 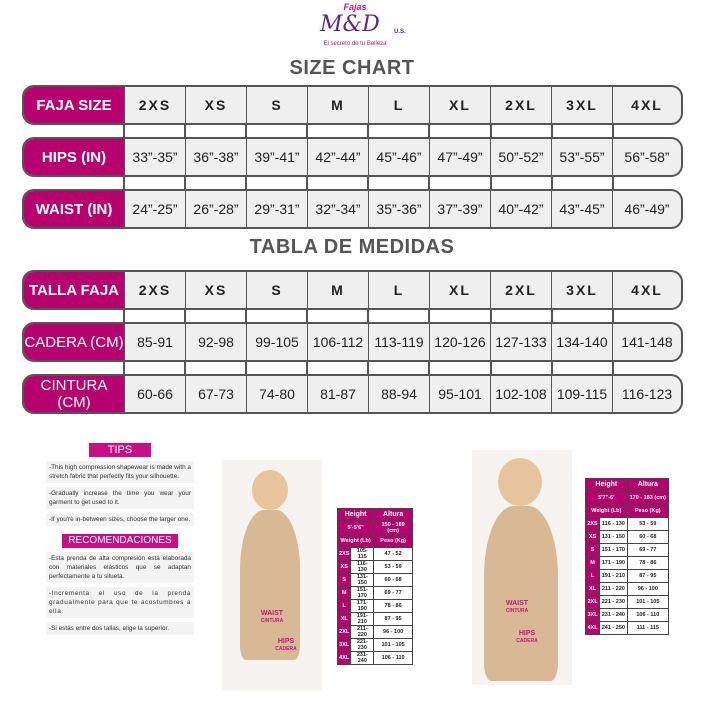 I want to click on table-cell: 47”-49”, so click(x=460, y=157).